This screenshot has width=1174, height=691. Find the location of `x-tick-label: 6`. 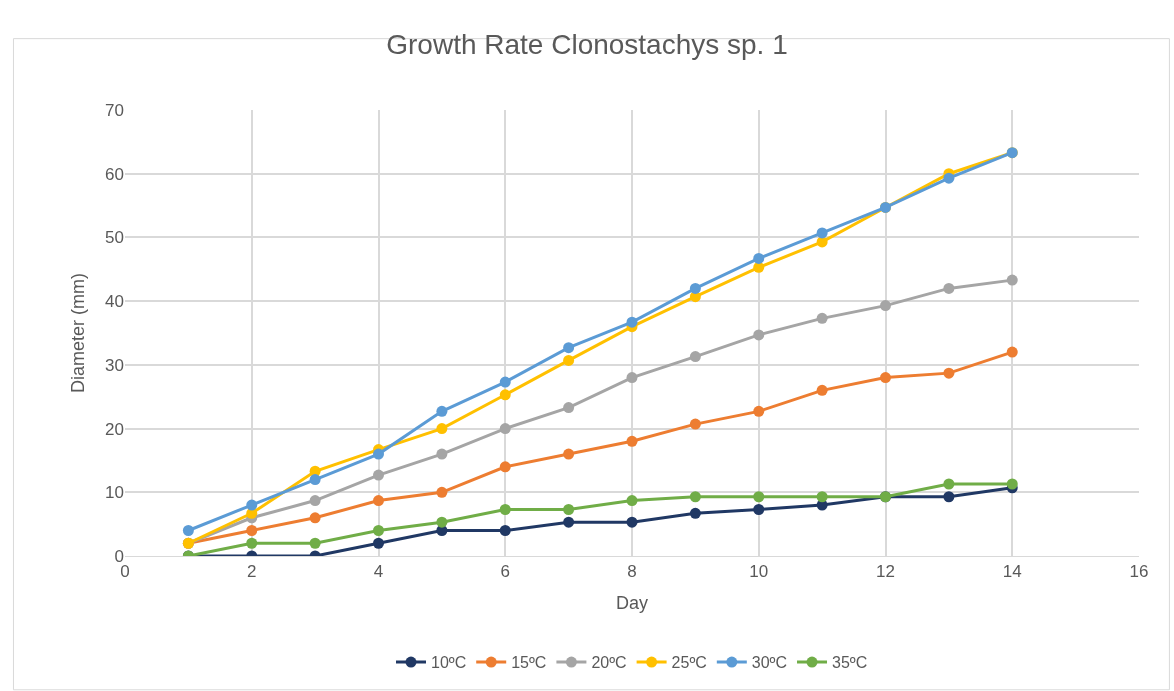

x-tick-label: 6 is located at coordinates (505, 572).